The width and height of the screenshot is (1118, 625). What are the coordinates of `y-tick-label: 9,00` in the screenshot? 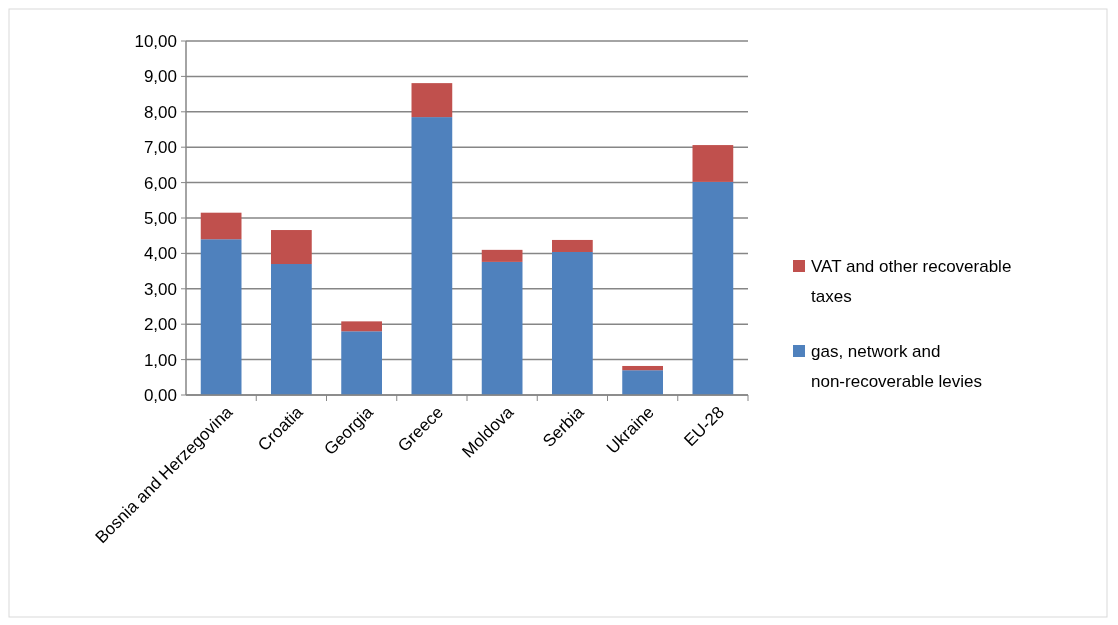 It's located at (160, 77).